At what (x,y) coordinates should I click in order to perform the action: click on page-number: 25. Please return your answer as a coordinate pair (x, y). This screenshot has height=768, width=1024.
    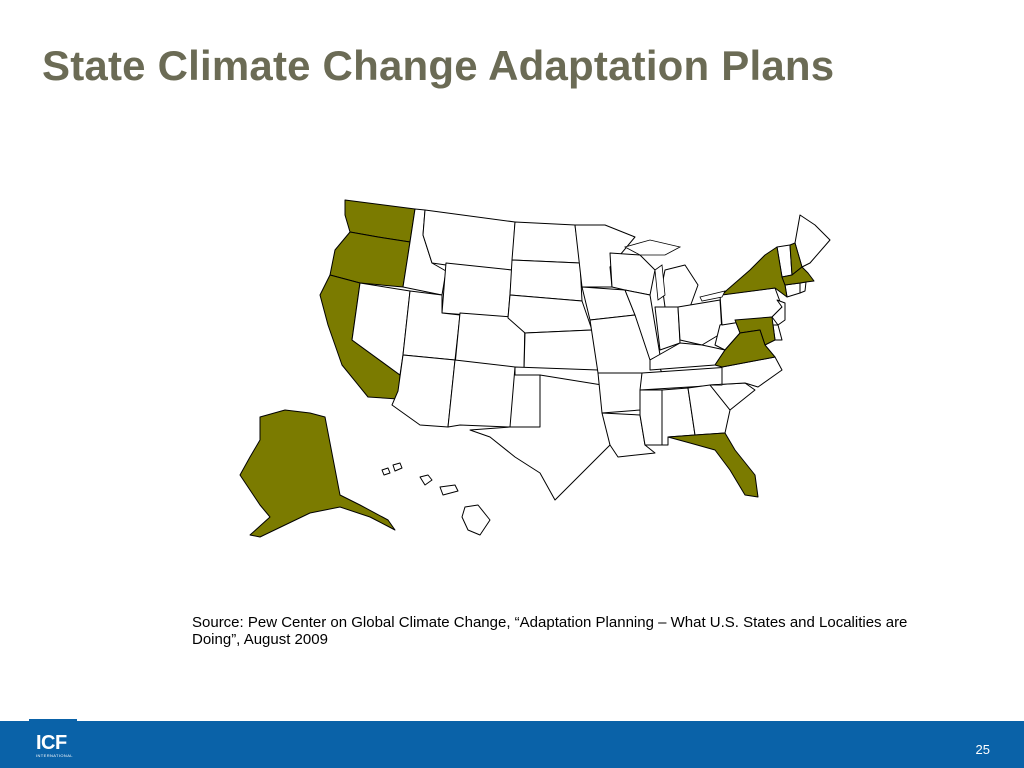
    Looking at the image, I should click on (982, 749).